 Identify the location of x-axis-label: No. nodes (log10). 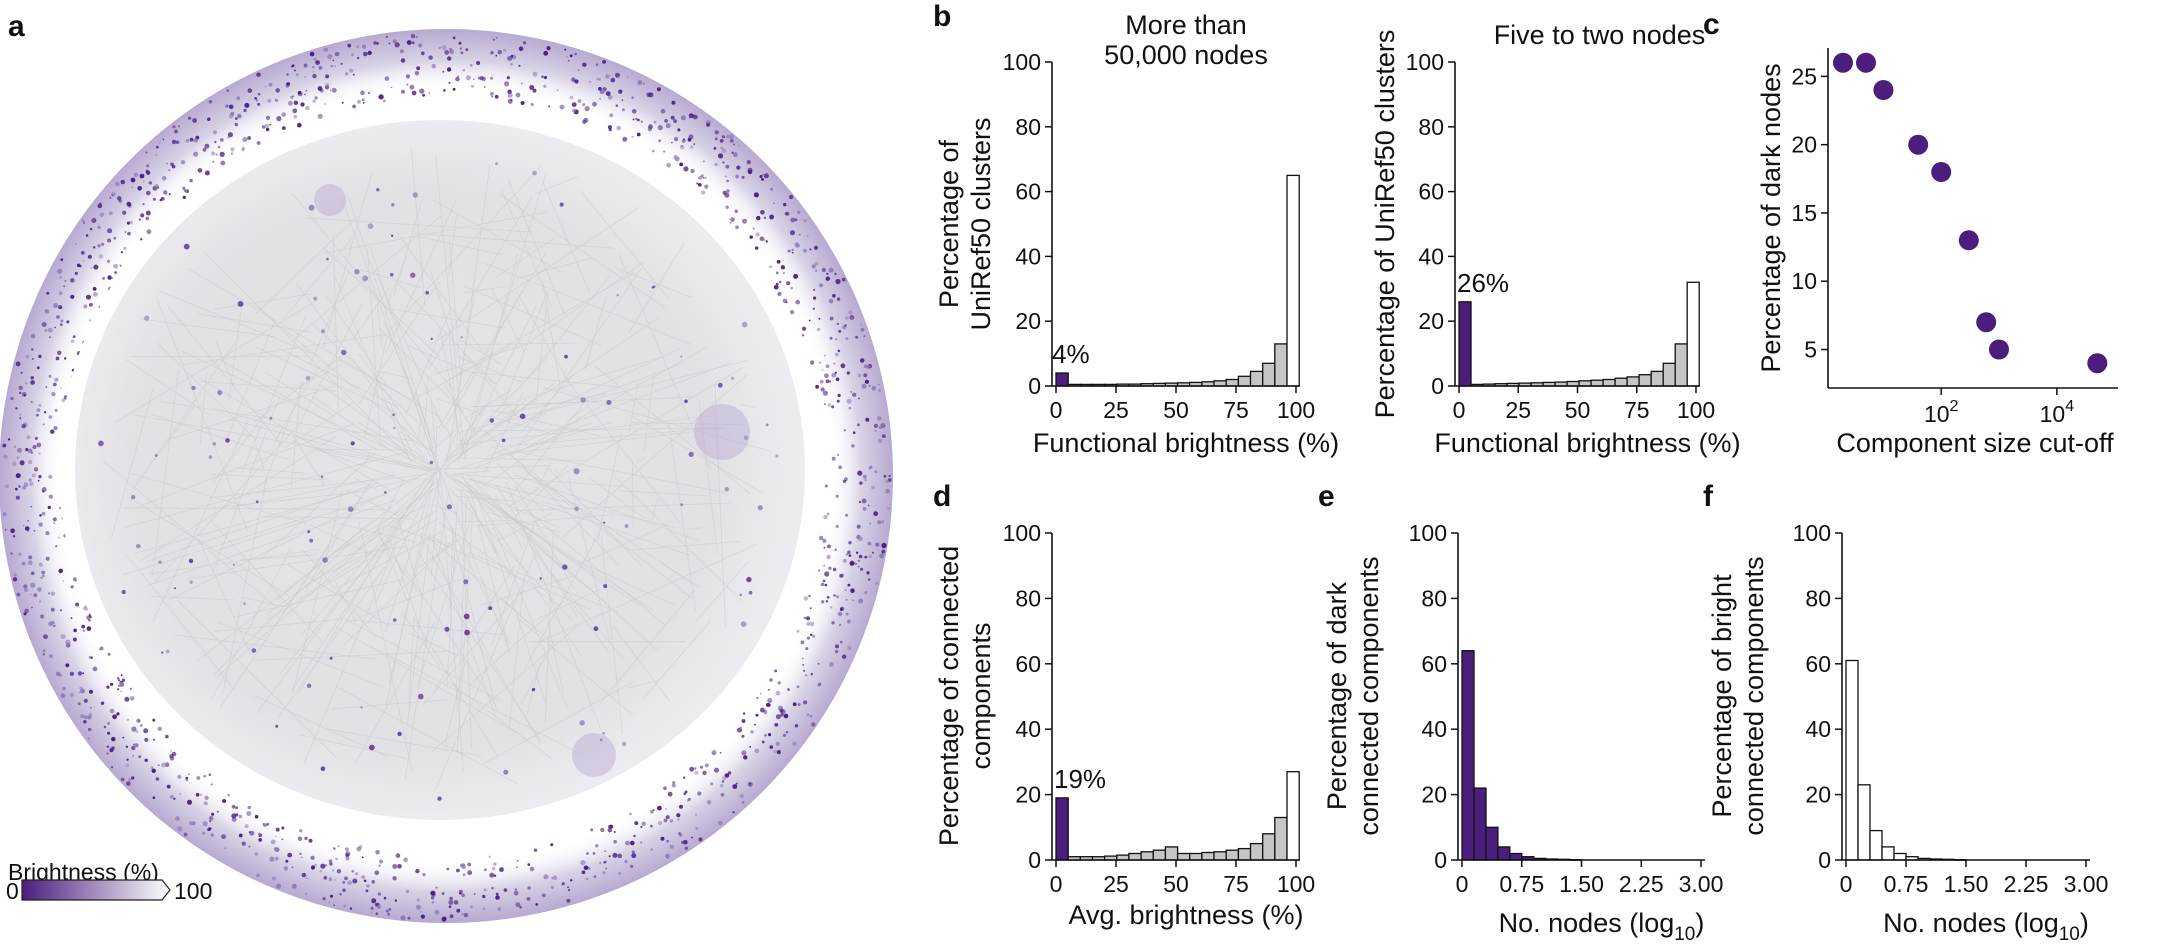
(1986, 926).